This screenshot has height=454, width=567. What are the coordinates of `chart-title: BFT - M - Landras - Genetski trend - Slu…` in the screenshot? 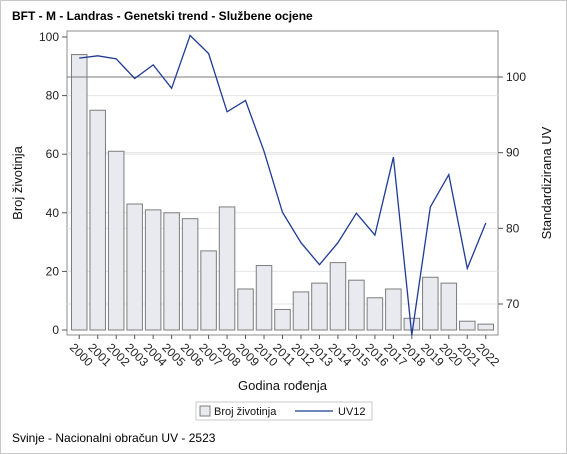 It's located at (162, 16).